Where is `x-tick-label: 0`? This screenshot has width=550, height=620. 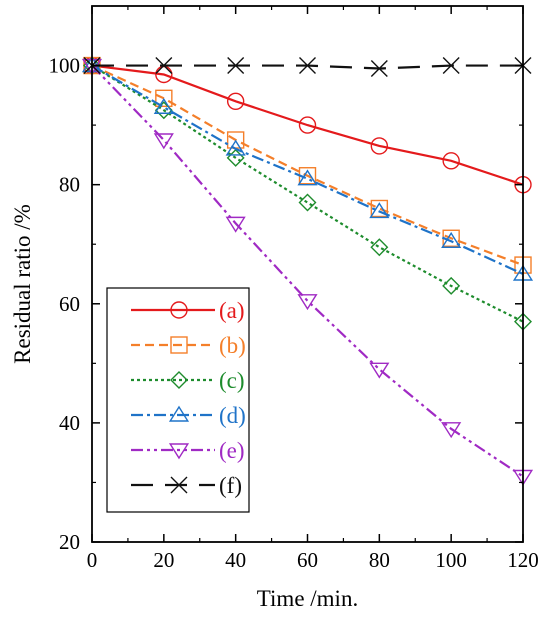
x-tick-label: 0 is located at coordinates (92, 560).